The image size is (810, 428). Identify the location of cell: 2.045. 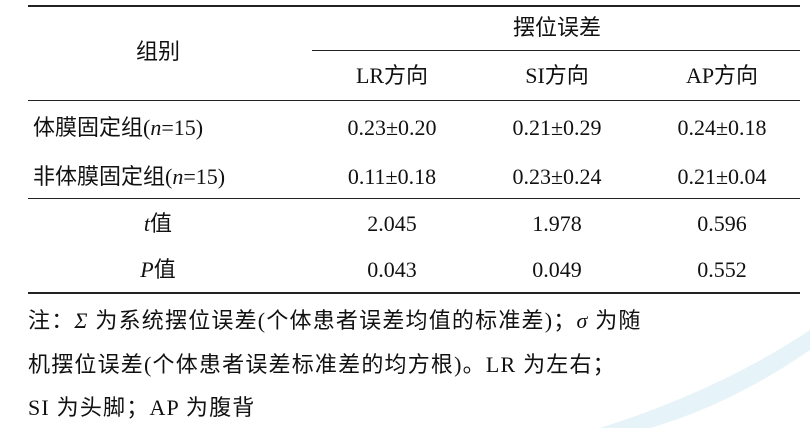
(392, 223).